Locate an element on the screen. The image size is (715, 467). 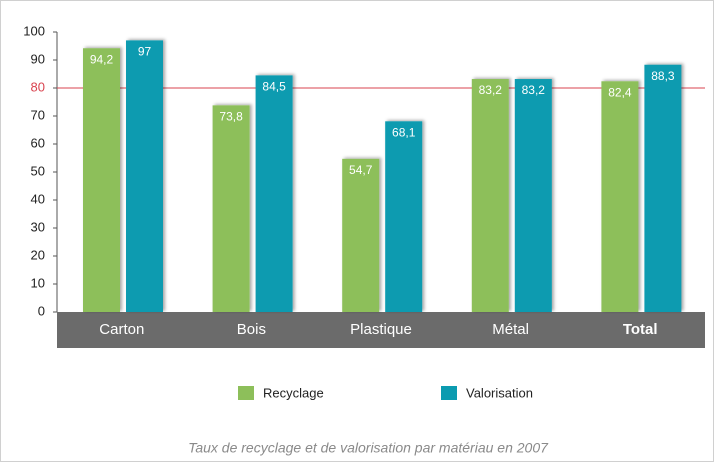
y-tick-label: 40 is located at coordinates (38, 198).